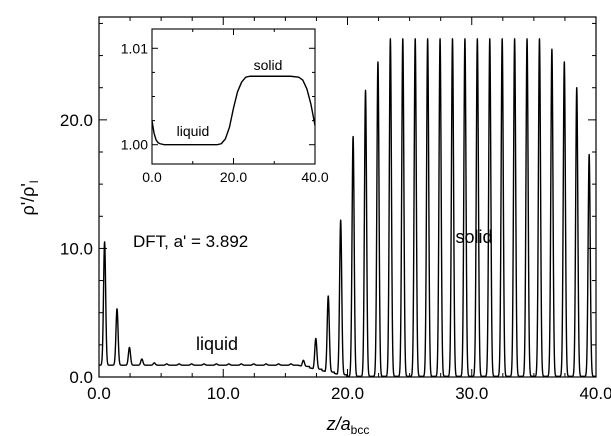 Image resolution: width=611 pixels, height=436 pixels. Describe the element at coordinates (152, 177) in the screenshot. I see `inset-x-tick-label: 0.0` at that location.